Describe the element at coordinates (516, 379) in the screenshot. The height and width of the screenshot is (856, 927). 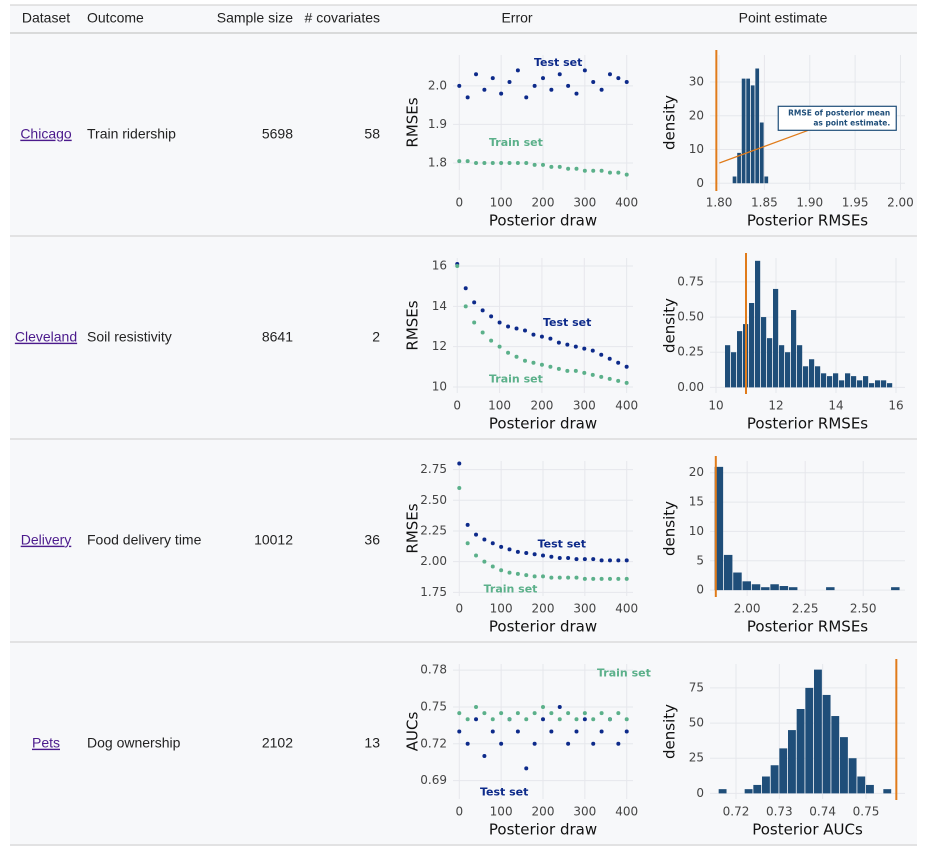
I see `series-label: Train set` at that location.